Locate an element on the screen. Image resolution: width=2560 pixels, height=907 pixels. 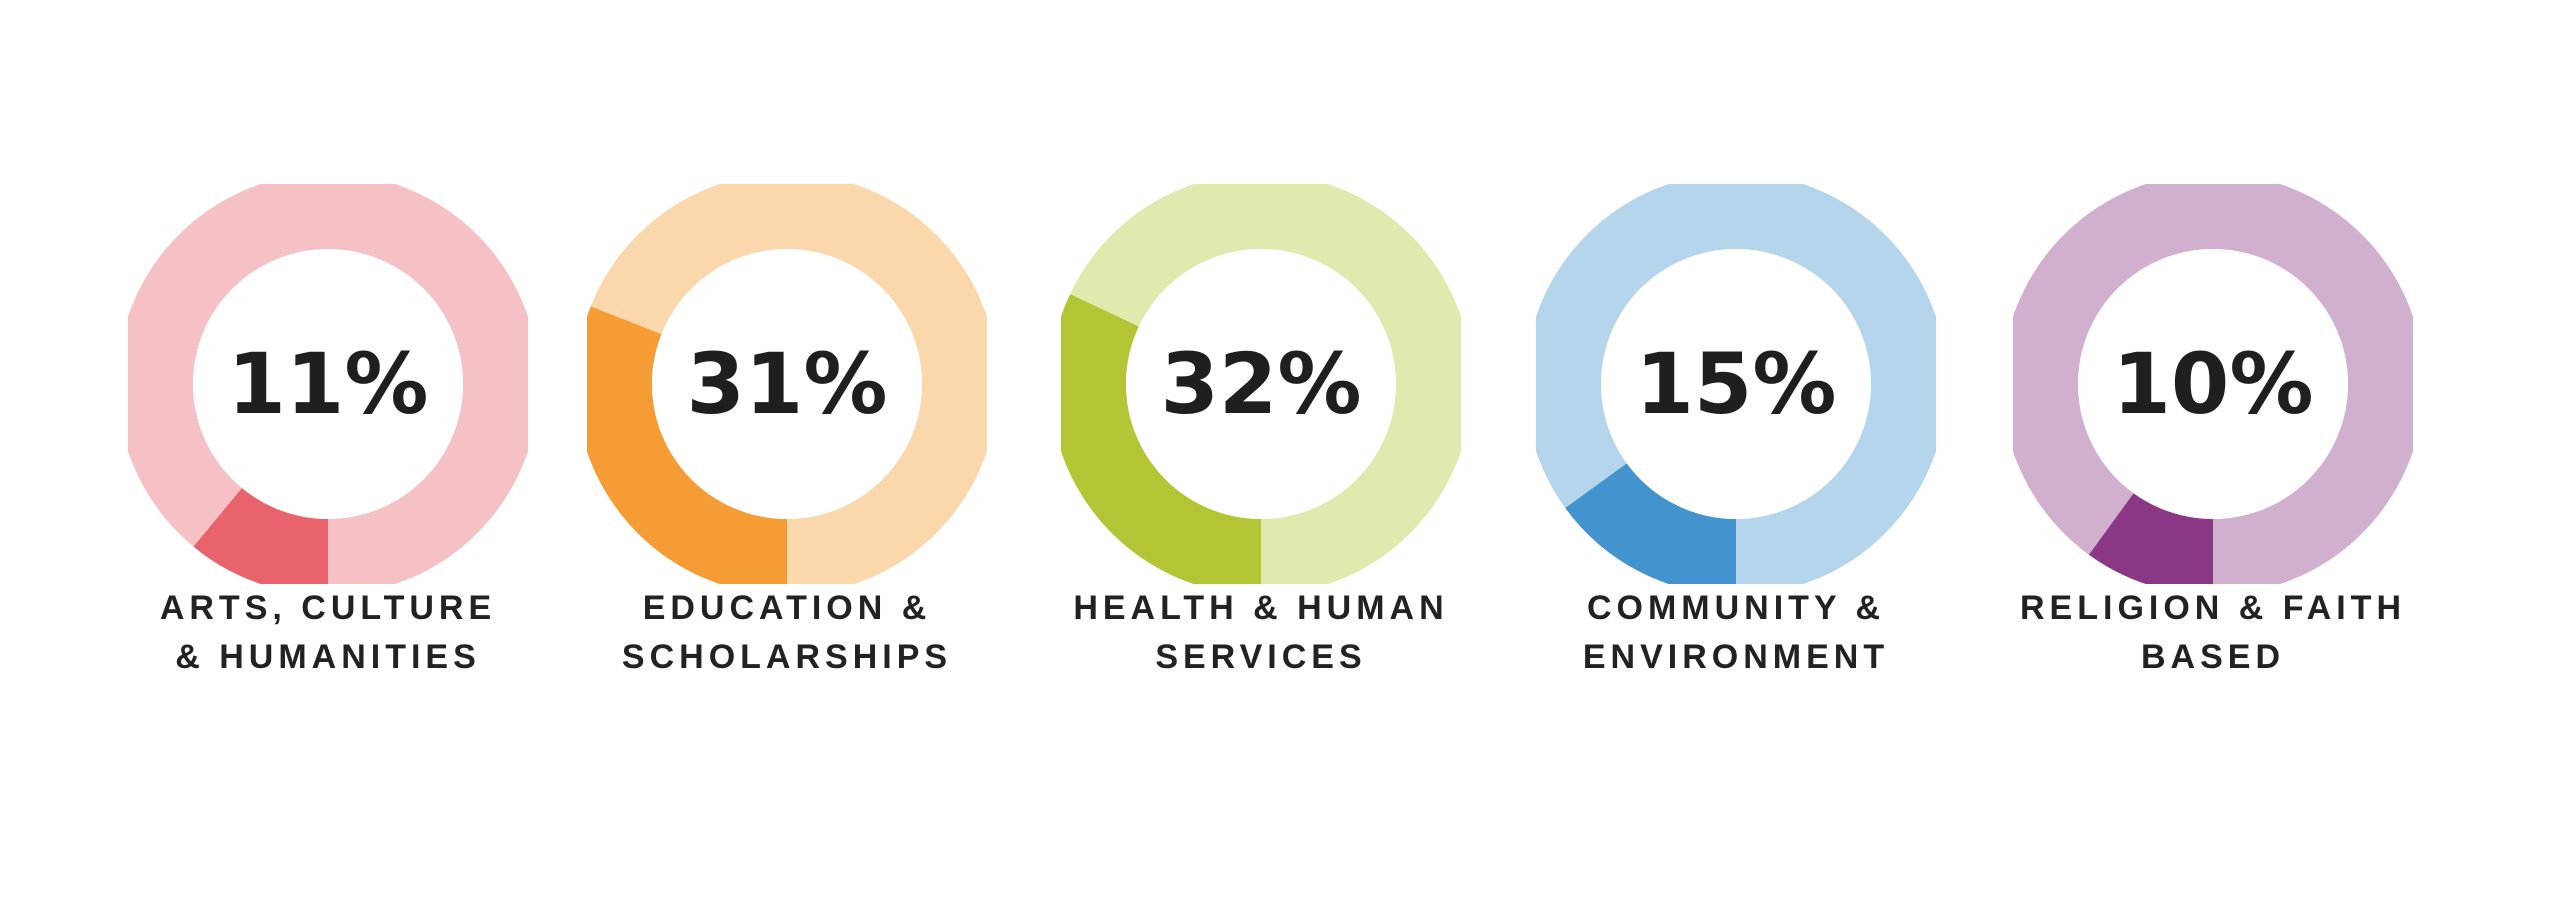
category-label-community: COMMUNITY & ENVIRONMENT is located at coordinates (1736, 633).